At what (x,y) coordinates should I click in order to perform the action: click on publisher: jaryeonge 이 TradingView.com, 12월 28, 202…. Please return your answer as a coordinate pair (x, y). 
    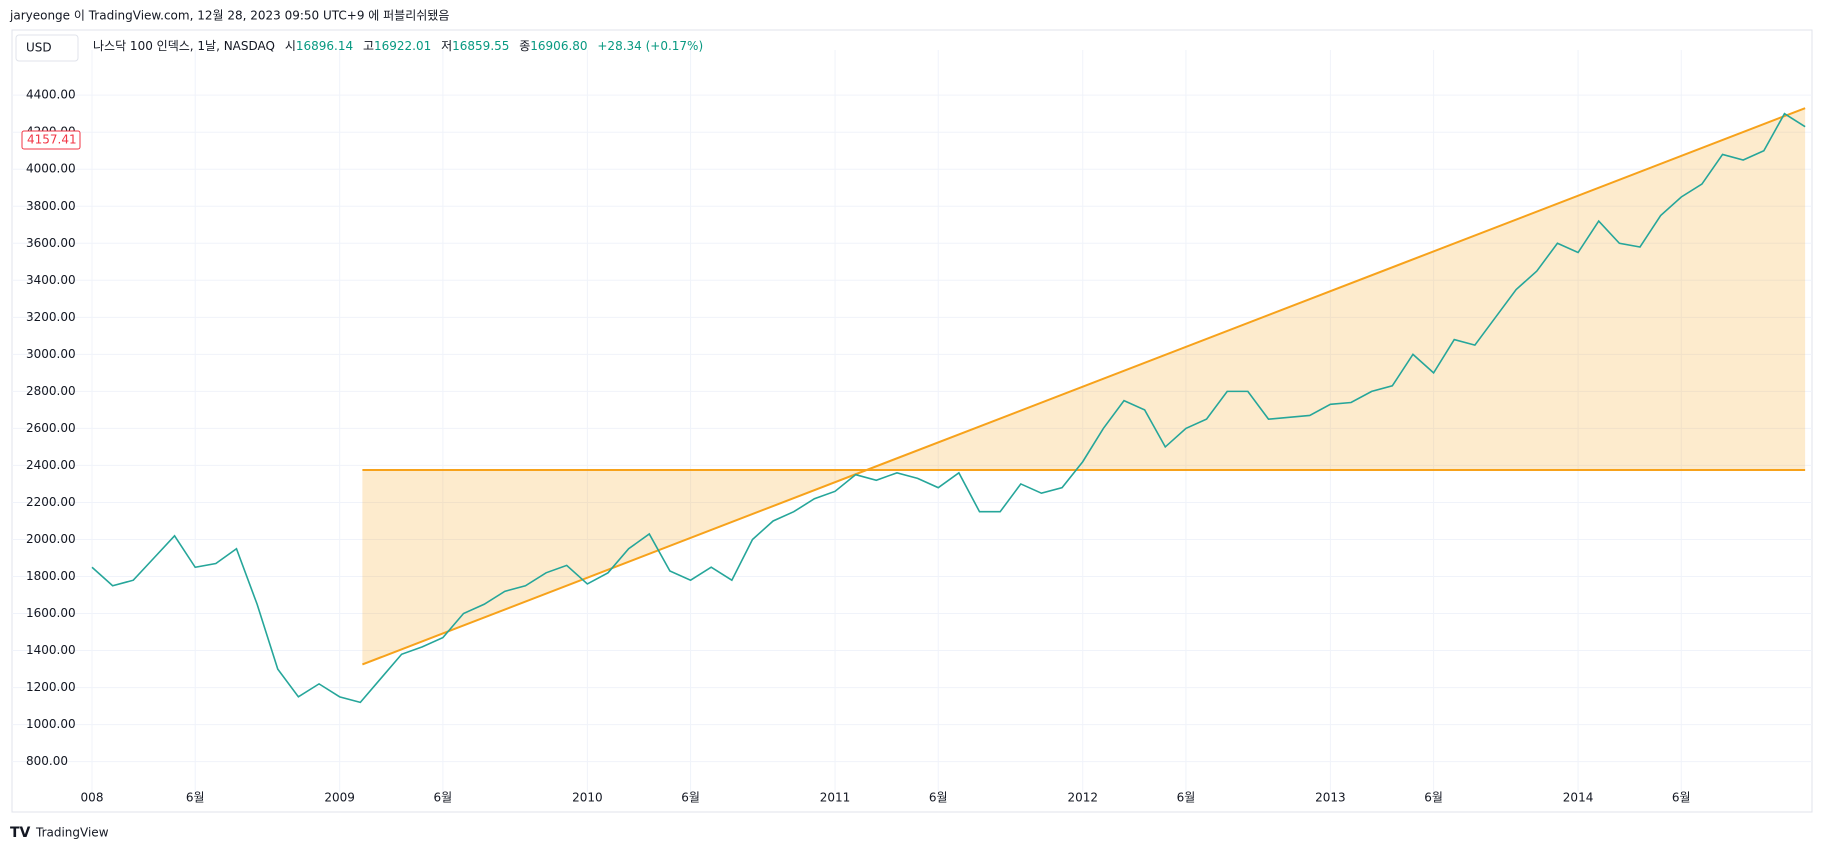
    Looking at the image, I should click on (229, 16).